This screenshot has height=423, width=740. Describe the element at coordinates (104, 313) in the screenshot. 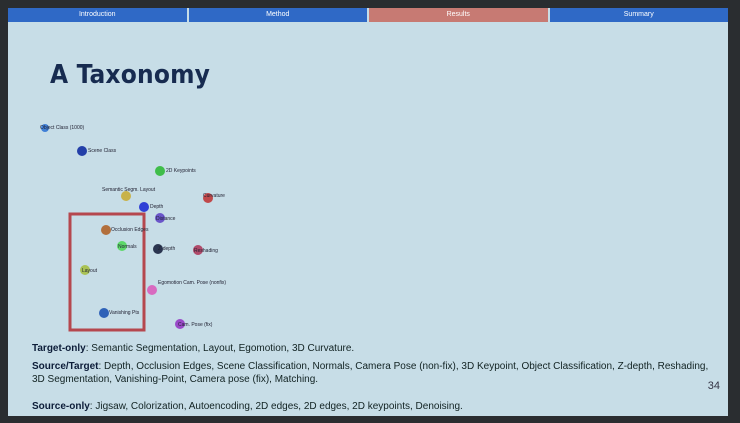

I see `point-vanishing-pts-marker` at that location.